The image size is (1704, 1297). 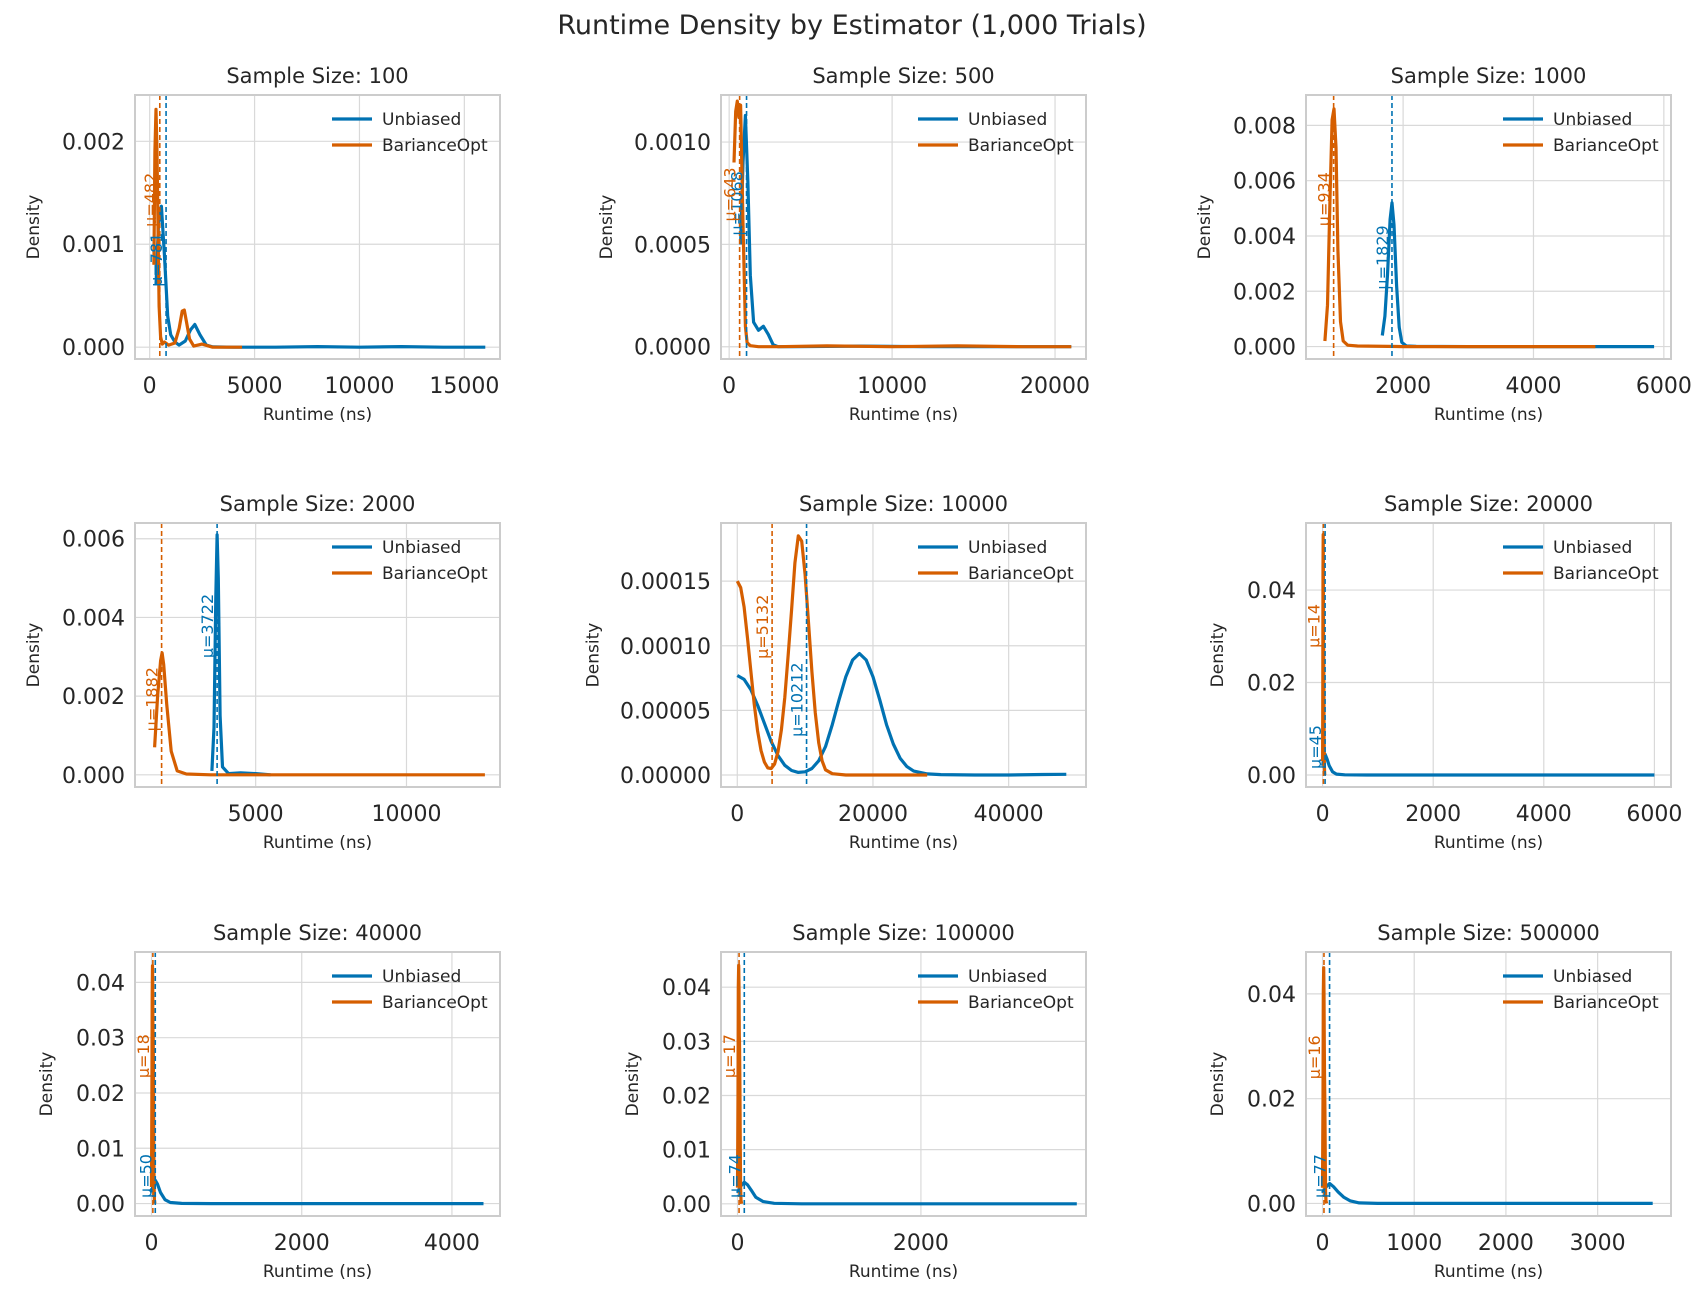 What do you see at coordinates (1271, 591) in the screenshot?
I see `y-tick-label: 0.04` at bounding box center [1271, 591].